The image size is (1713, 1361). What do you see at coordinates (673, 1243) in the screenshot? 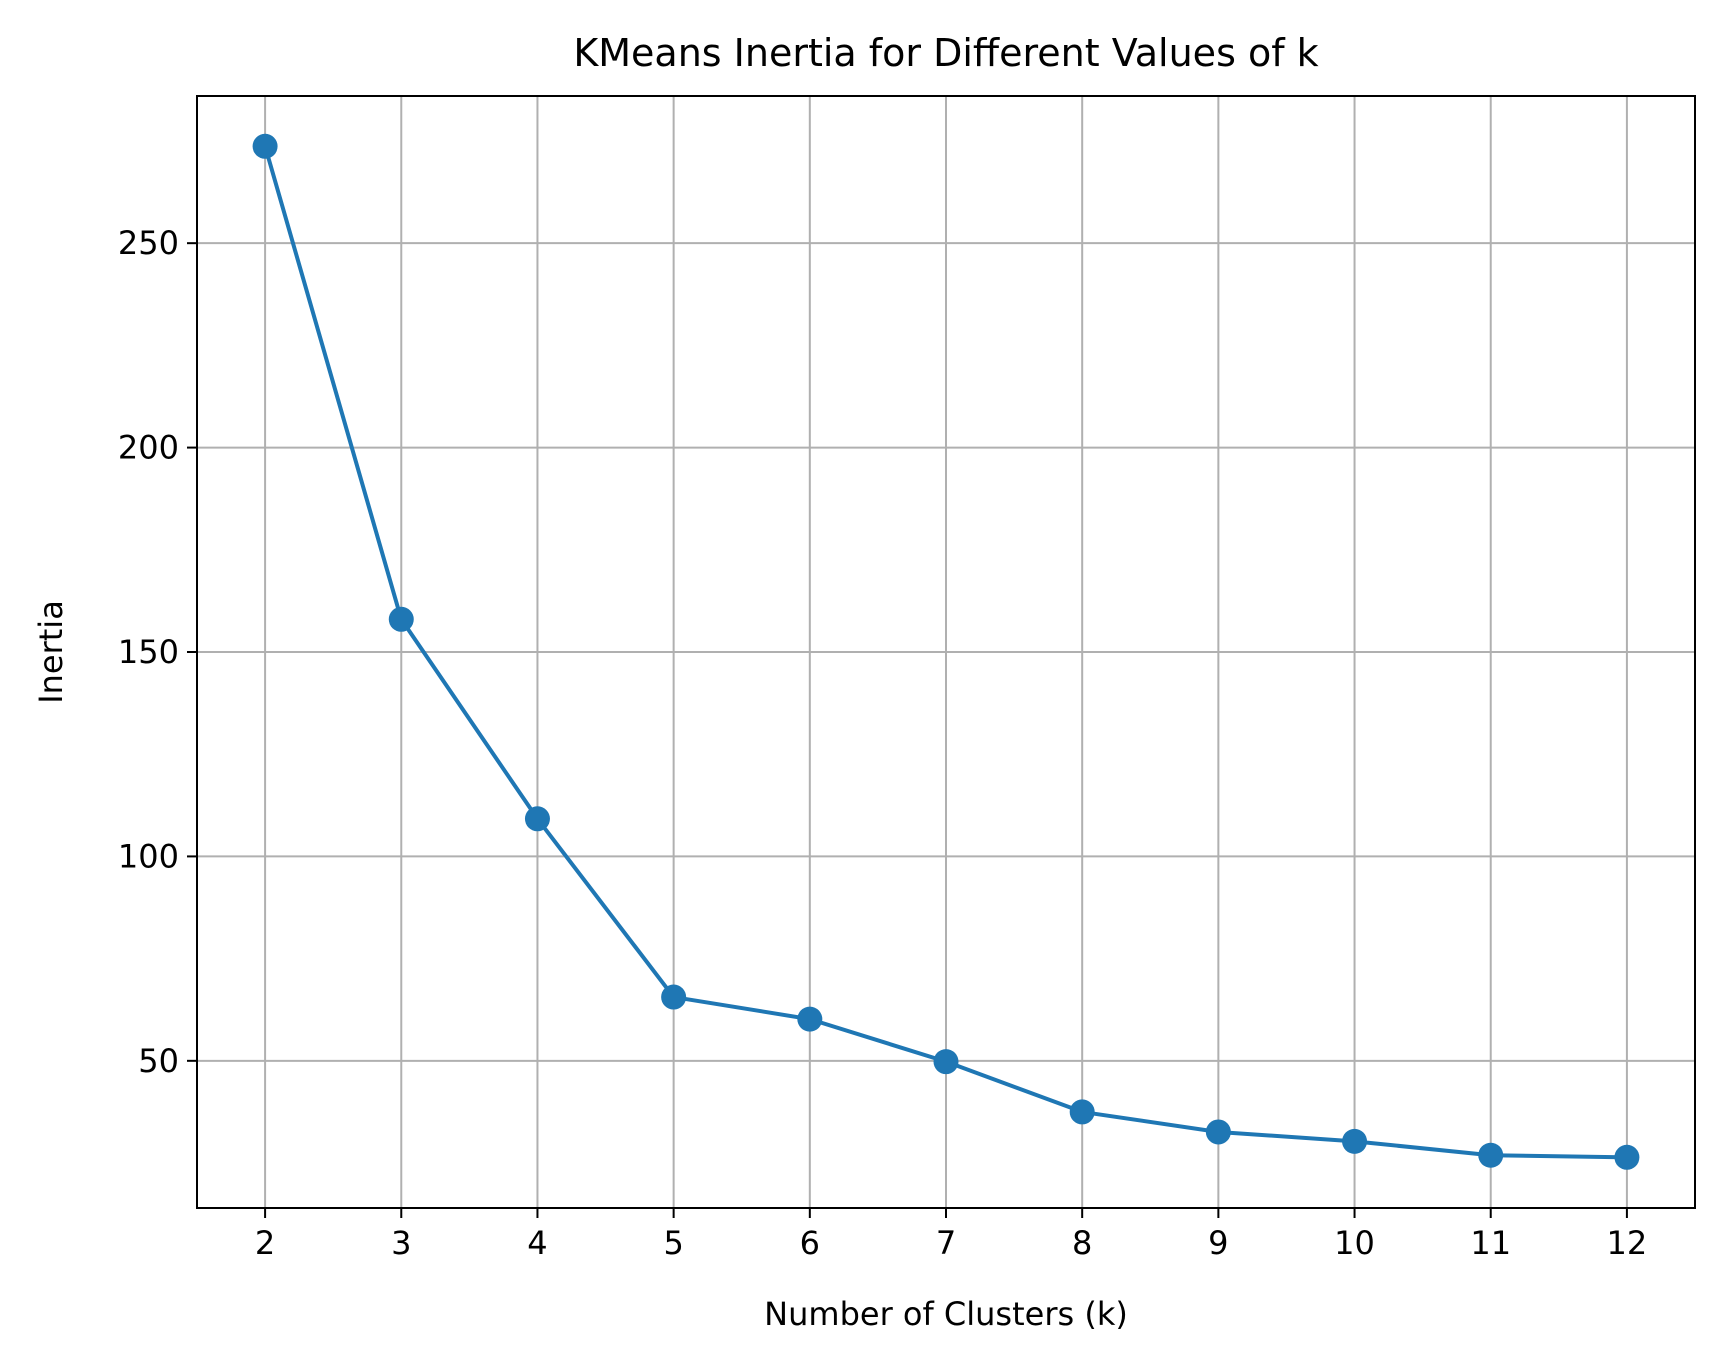
I see `x-tick-label: 5` at bounding box center [673, 1243].